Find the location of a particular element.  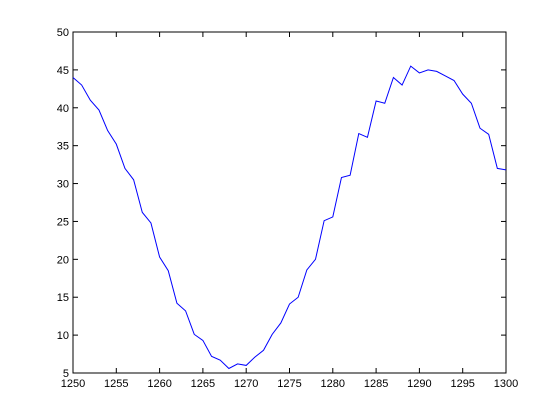

y-tick-label: 35 is located at coordinates (63, 147).